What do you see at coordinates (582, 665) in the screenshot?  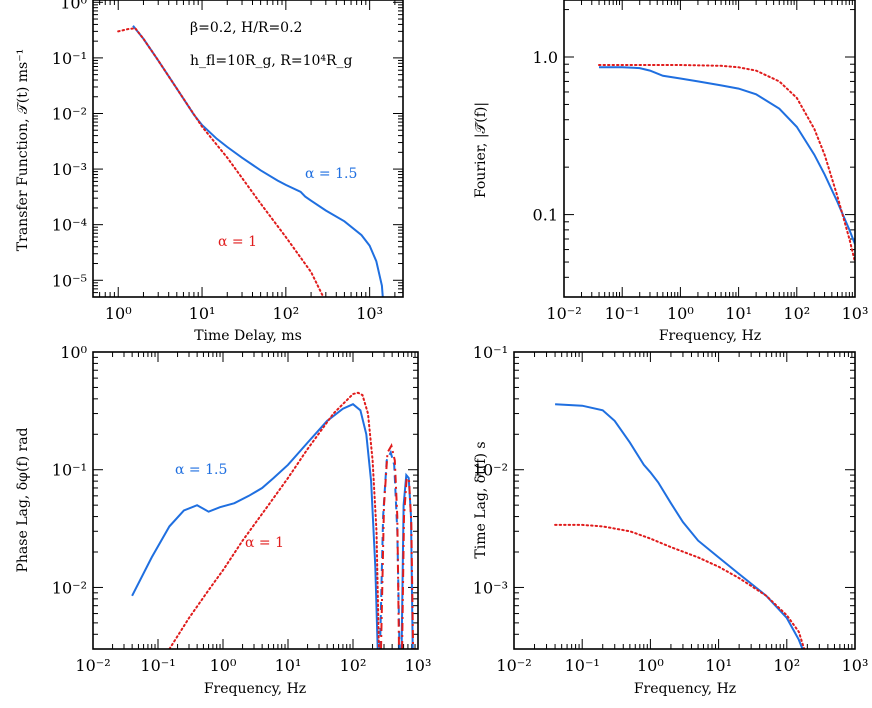 I see `timelag-x-tick-label: 10⁻¹` at bounding box center [582, 665].